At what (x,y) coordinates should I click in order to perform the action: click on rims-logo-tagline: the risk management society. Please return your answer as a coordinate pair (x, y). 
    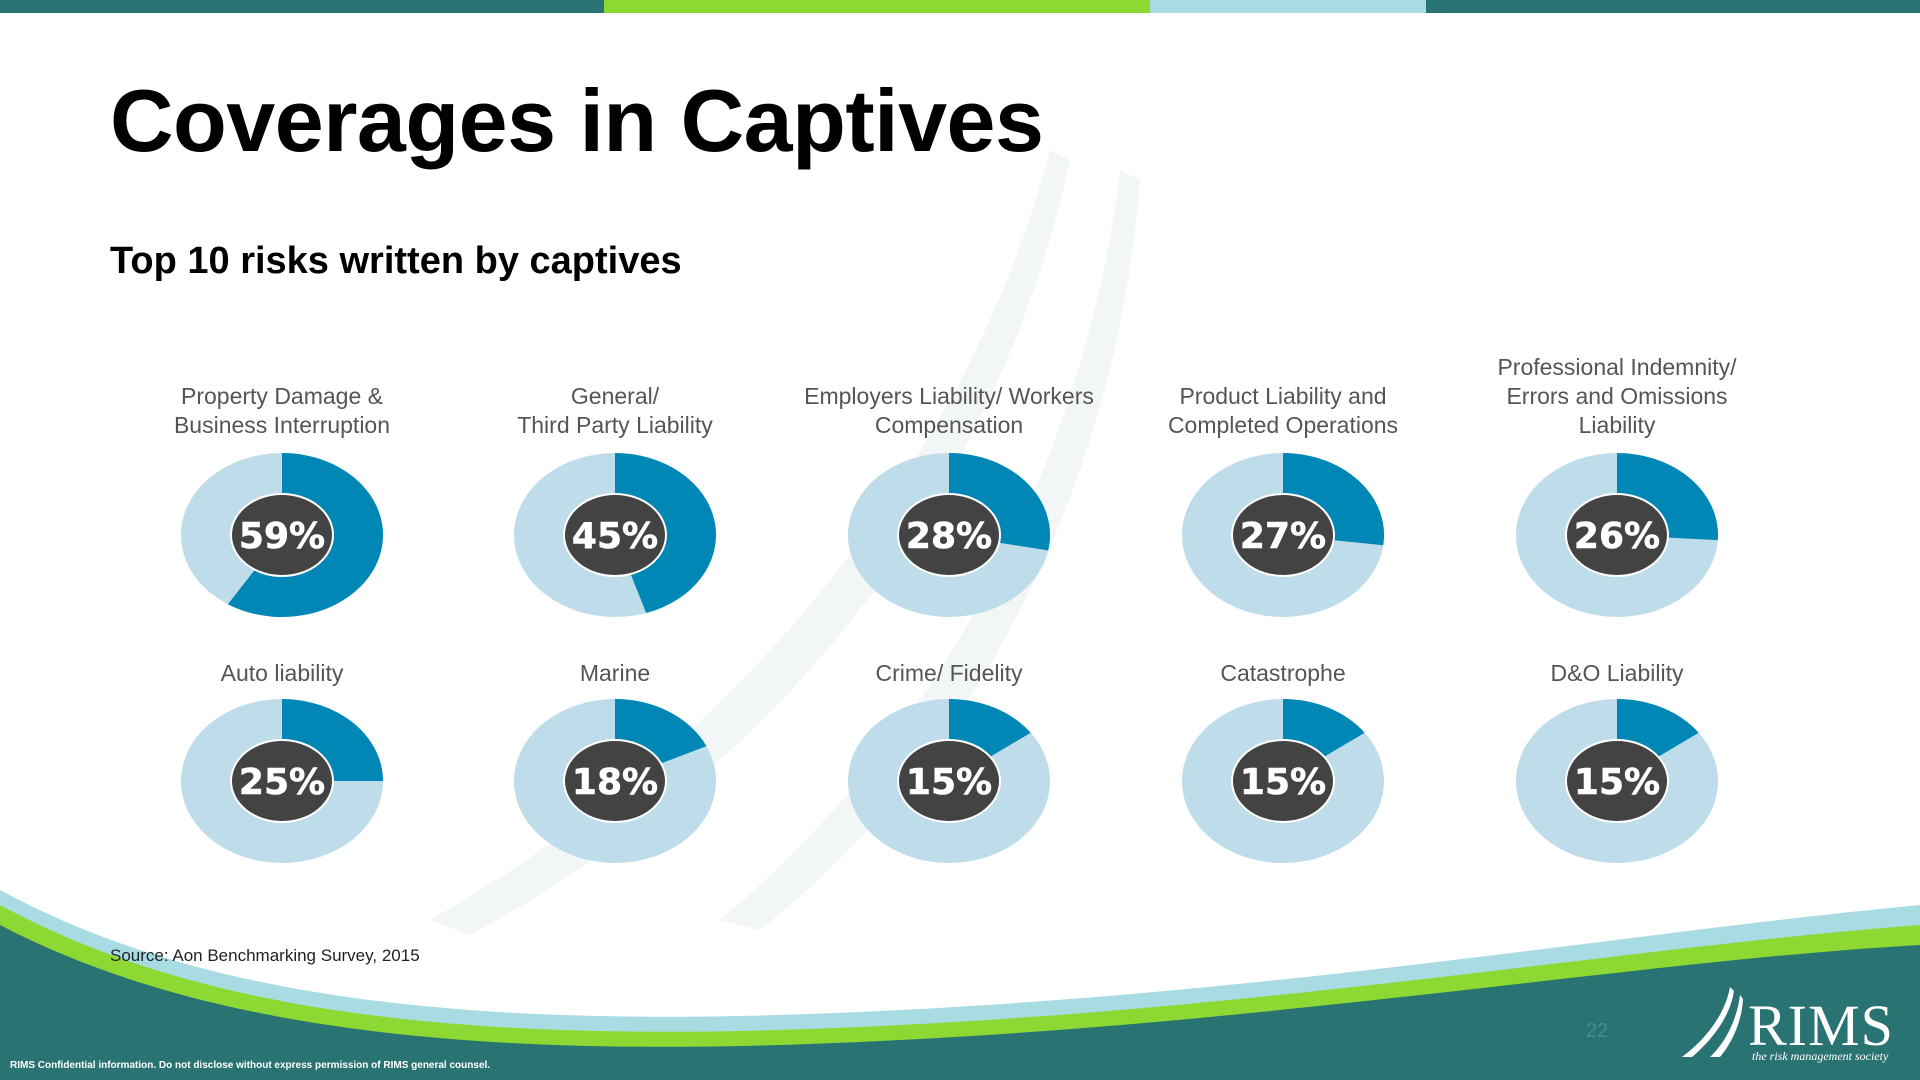
    Looking at the image, I should click on (1820, 1056).